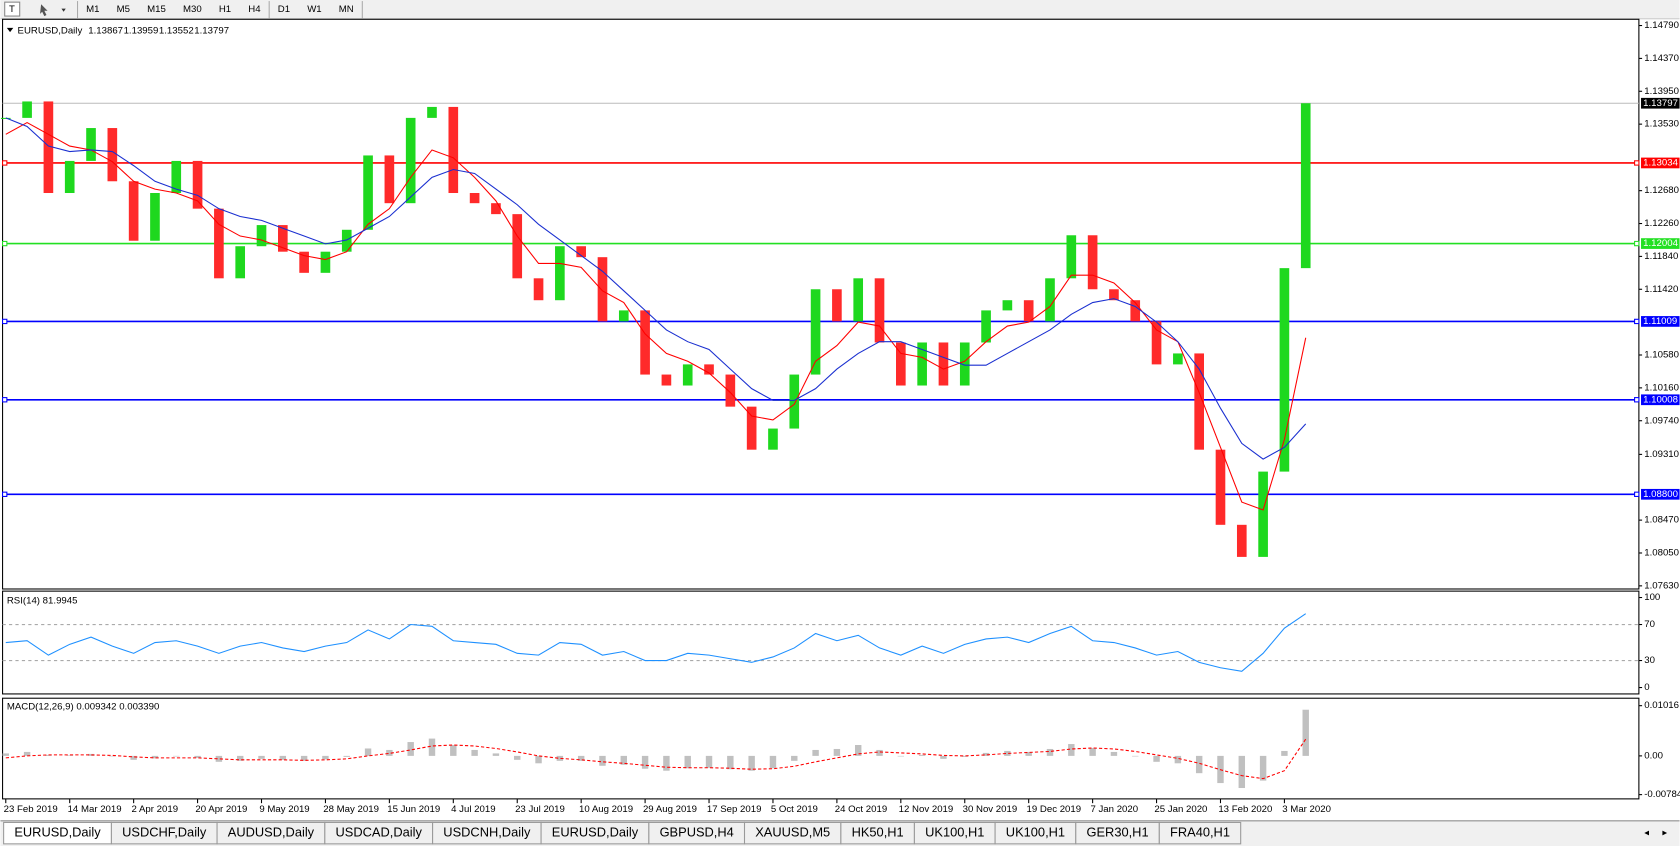  Describe the element at coordinates (379, 832) in the screenshot. I see `tab-label: USDCAD,Daily` at that location.